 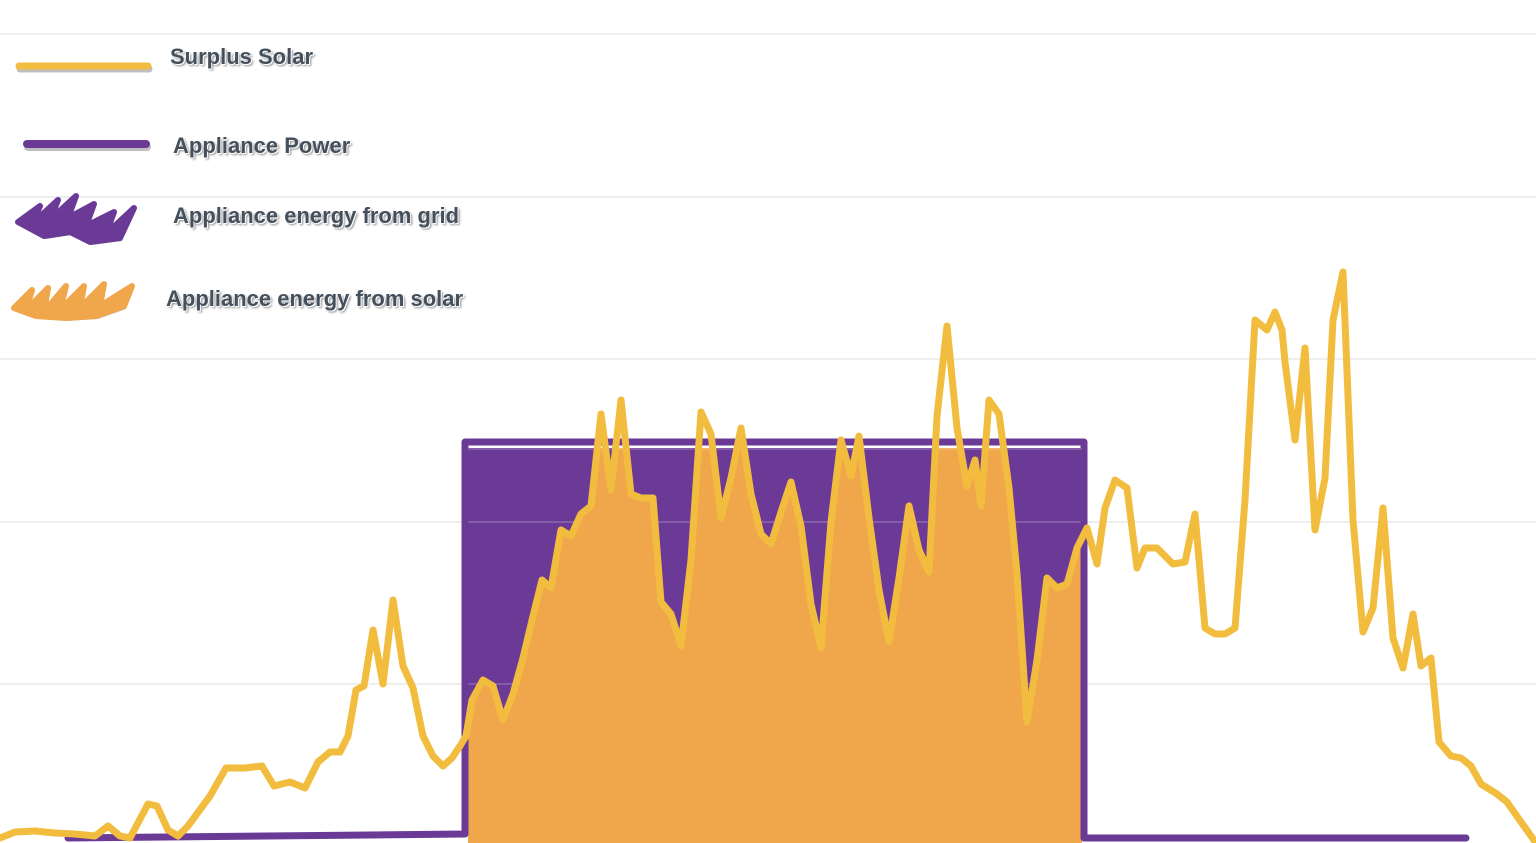 I want to click on legend-label-appliance-power: Appliance Power, so click(x=262, y=145).